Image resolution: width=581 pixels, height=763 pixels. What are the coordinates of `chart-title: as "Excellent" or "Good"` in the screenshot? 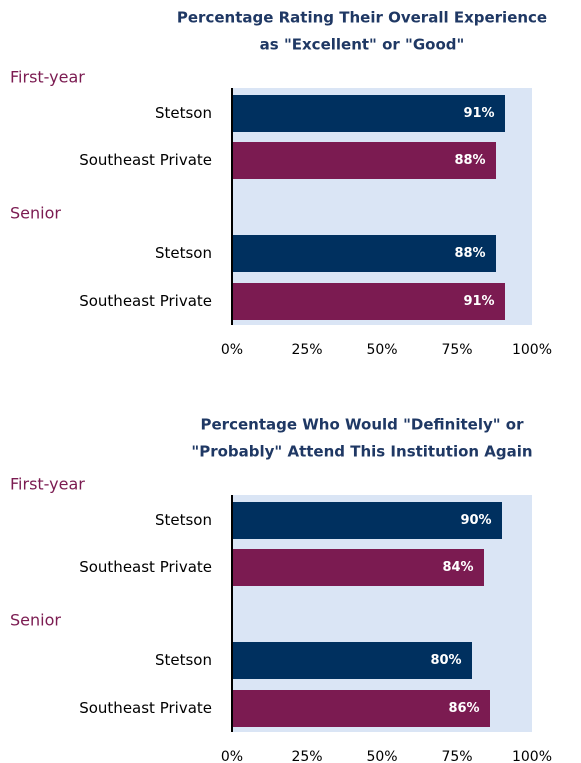 It's located at (362, 45).